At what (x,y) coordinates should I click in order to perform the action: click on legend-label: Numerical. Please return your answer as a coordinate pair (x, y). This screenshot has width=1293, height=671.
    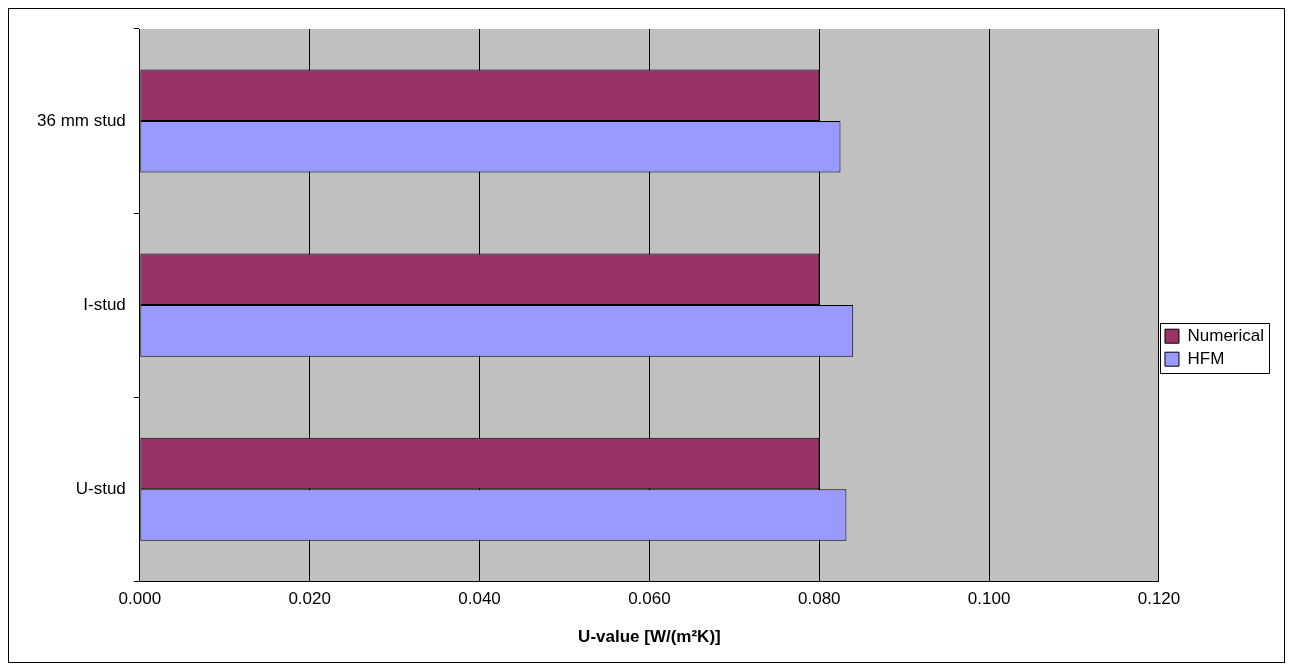
    Looking at the image, I should click on (1226, 335).